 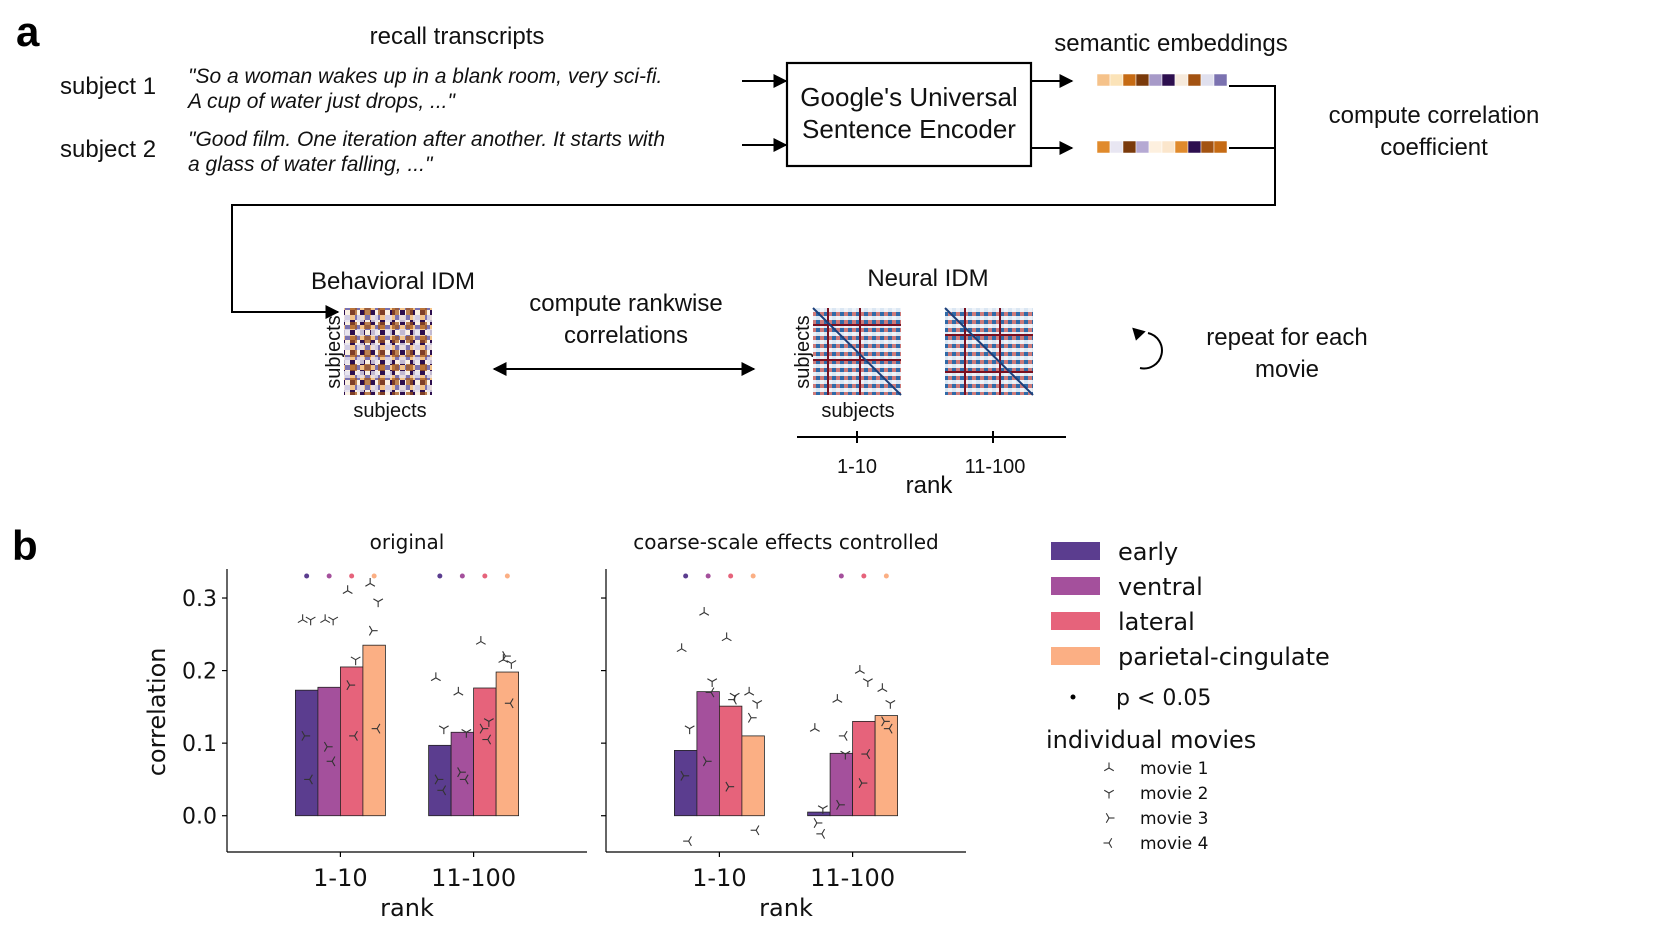 What do you see at coordinates (1287, 369) in the screenshot?
I see `repeat-label-line2: movie` at bounding box center [1287, 369].